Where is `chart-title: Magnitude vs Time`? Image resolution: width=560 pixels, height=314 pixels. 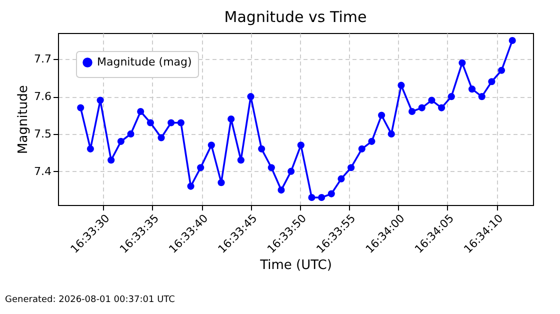 chart-title: Magnitude vs Time is located at coordinates (295, 17).